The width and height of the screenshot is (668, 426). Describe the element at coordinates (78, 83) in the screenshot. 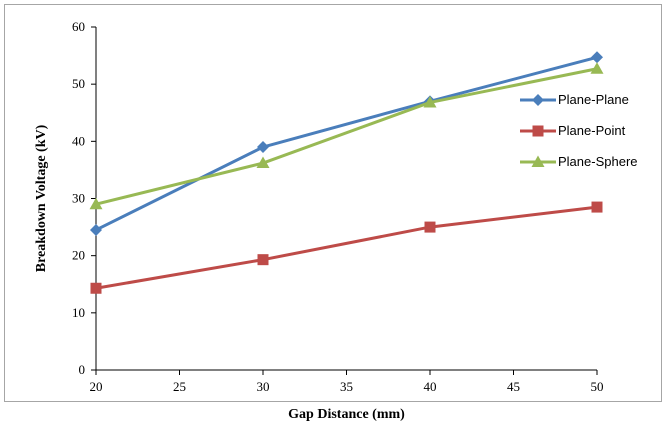

I see `y-tick-label: 50` at that location.